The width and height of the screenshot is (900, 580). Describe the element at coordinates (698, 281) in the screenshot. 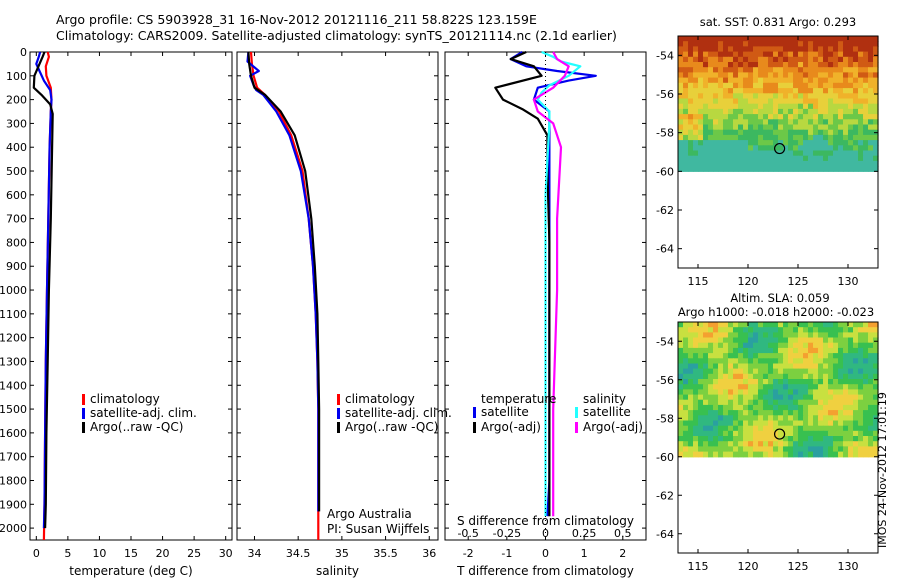

I see `map-lon-label: 115` at that location.